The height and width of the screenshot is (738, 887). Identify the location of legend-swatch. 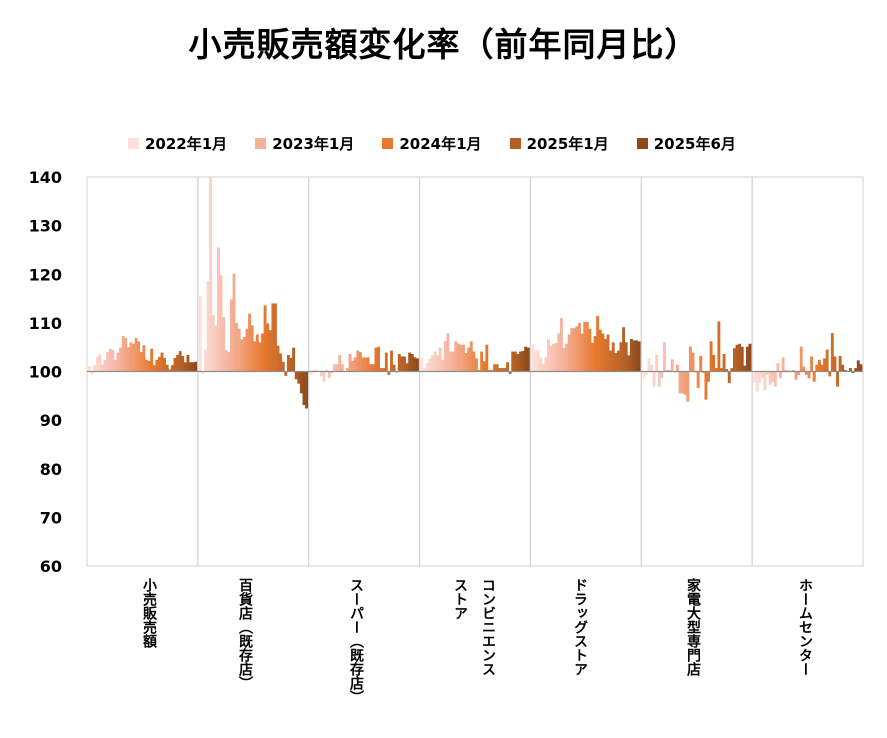
(261, 143).